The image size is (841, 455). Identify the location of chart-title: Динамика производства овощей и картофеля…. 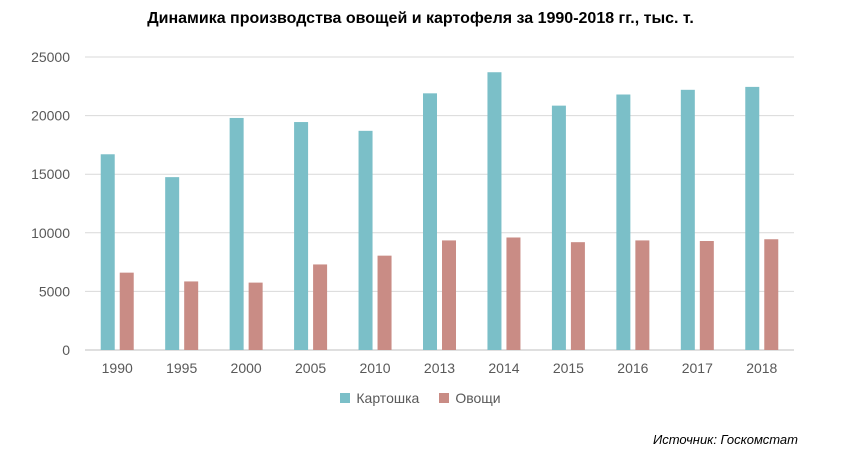
(420, 18).